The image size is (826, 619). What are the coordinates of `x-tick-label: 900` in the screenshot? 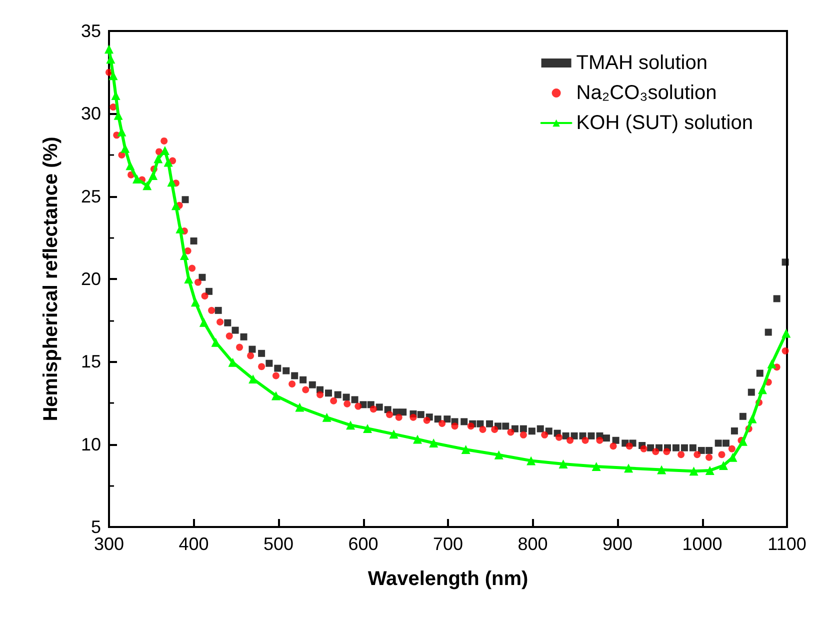 It's located at (617, 544).